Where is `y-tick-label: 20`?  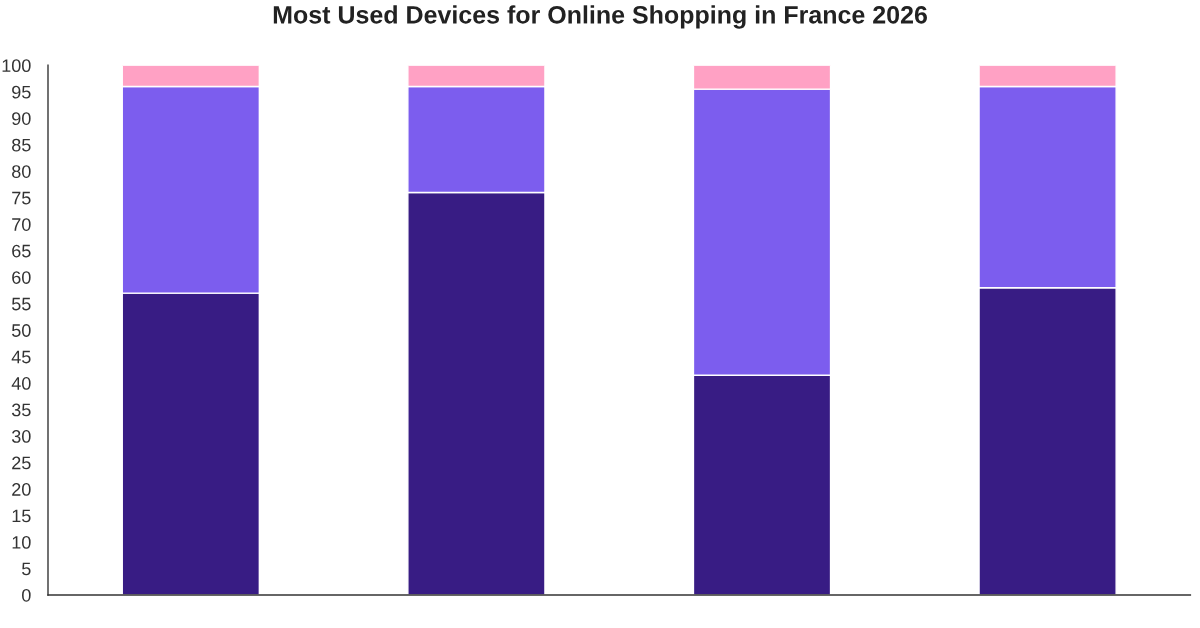
y-tick-label: 20 is located at coordinates (21, 489).